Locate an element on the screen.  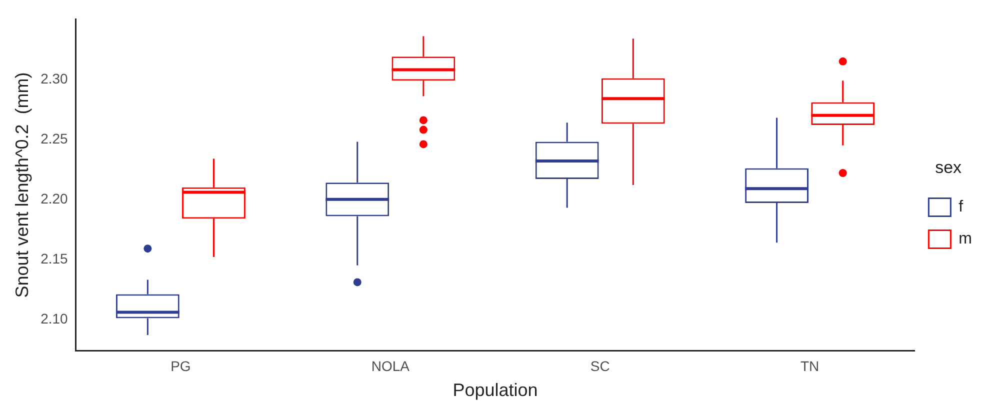
y-tick-label: 2.15 is located at coordinates (54, 258).